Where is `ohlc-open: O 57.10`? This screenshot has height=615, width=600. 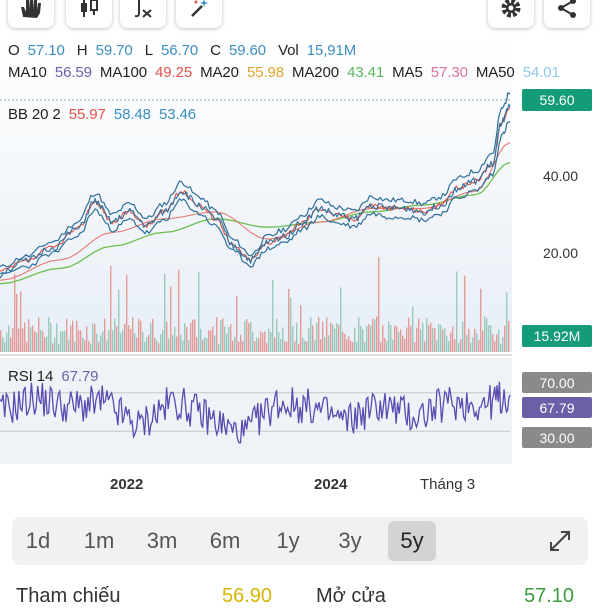
ohlc-open: O 57.10 is located at coordinates (36, 50).